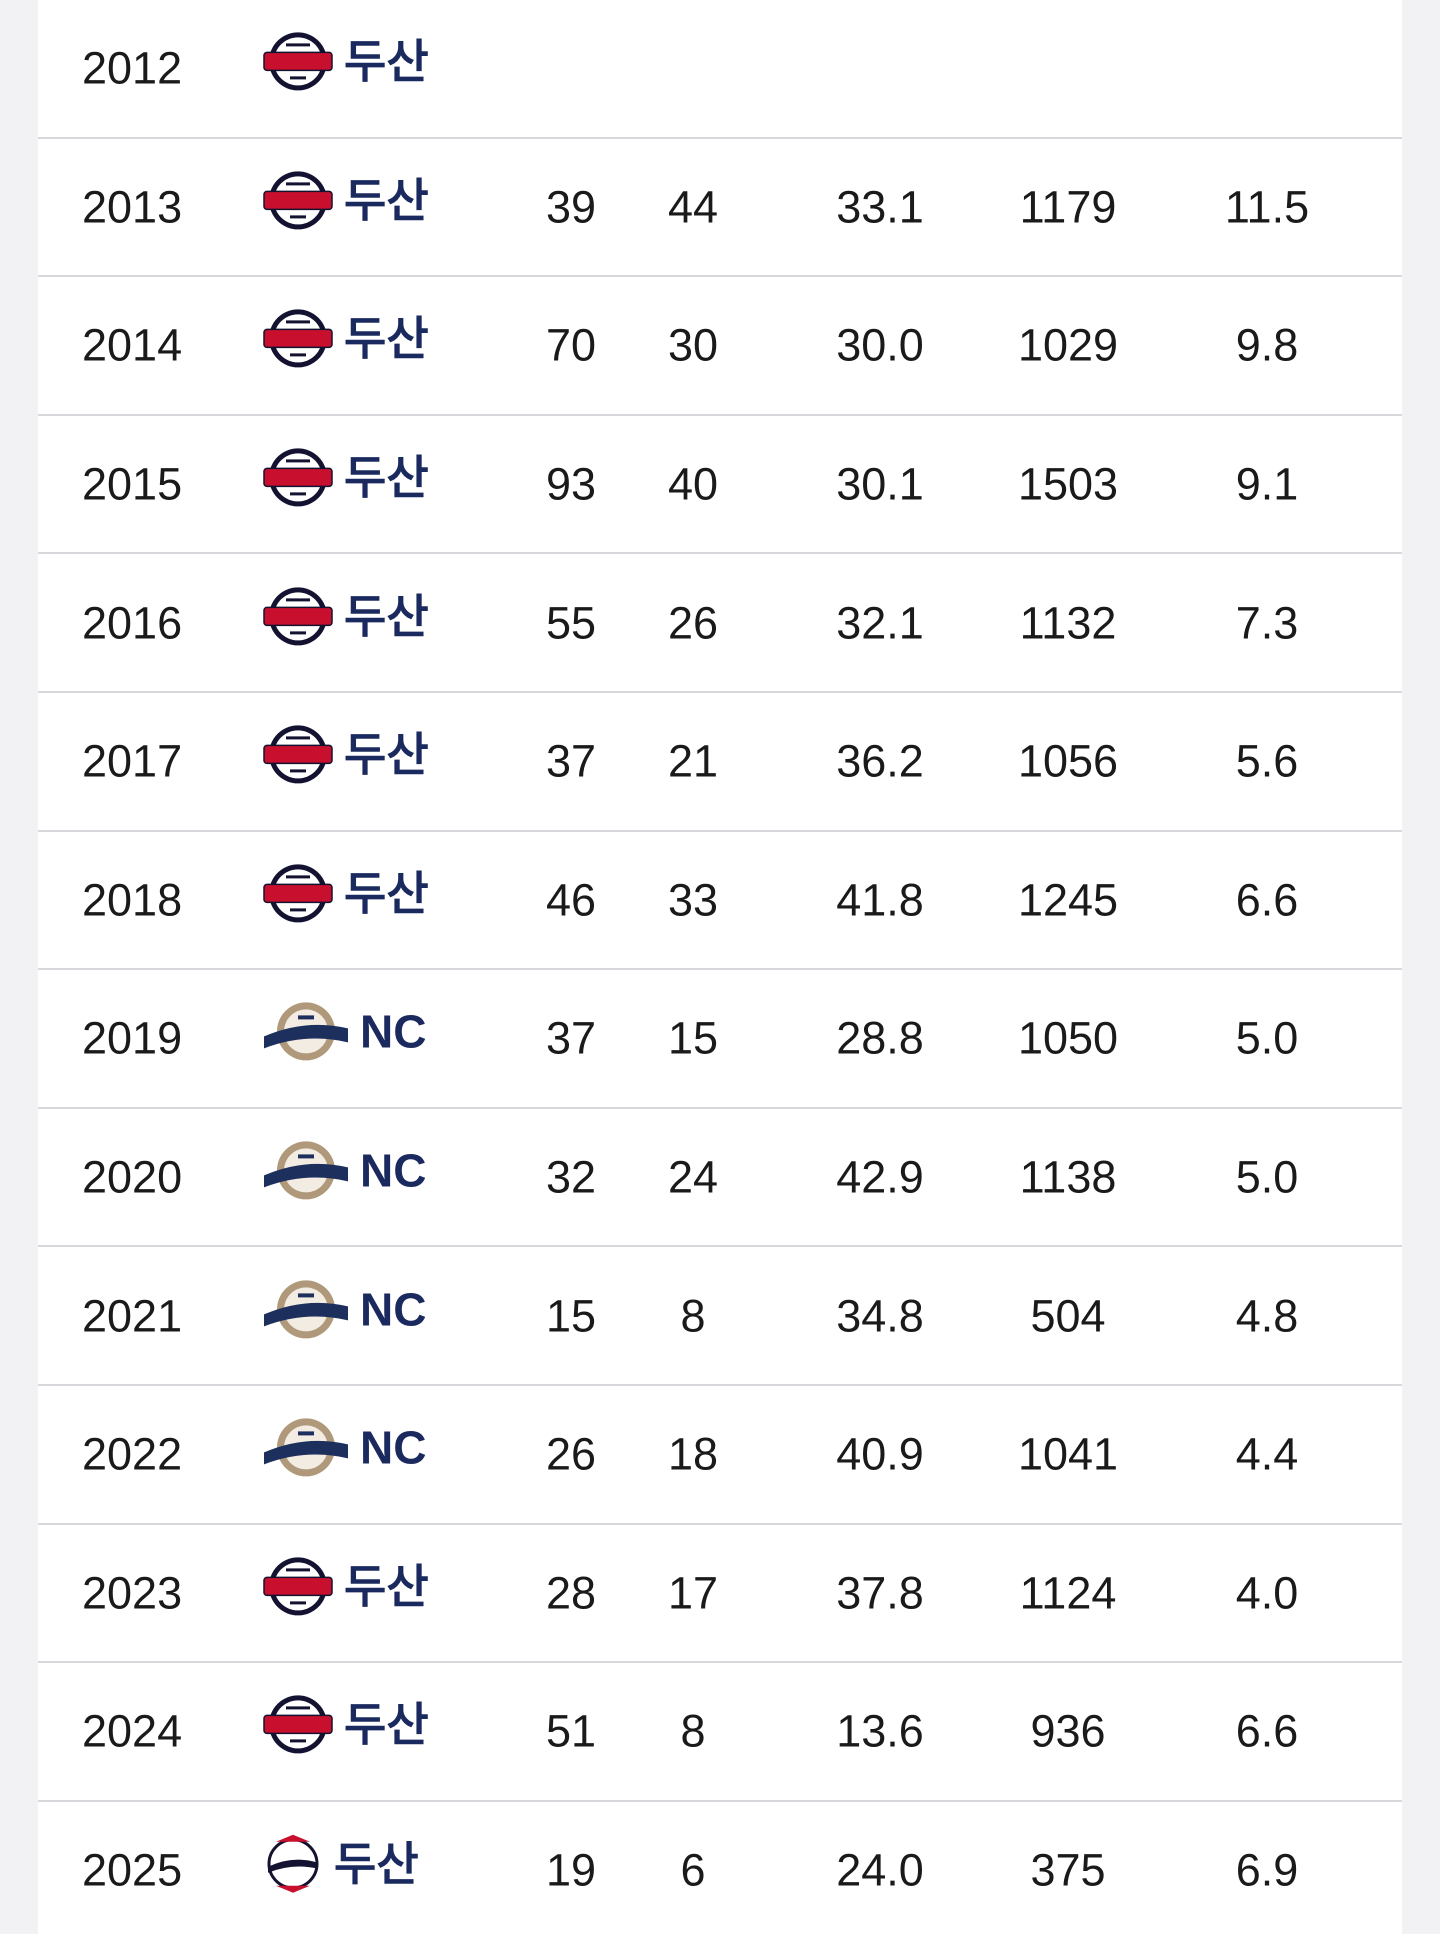  What do you see at coordinates (570, 1593) in the screenshot?
I see `stat-cell-c1: 28` at bounding box center [570, 1593].